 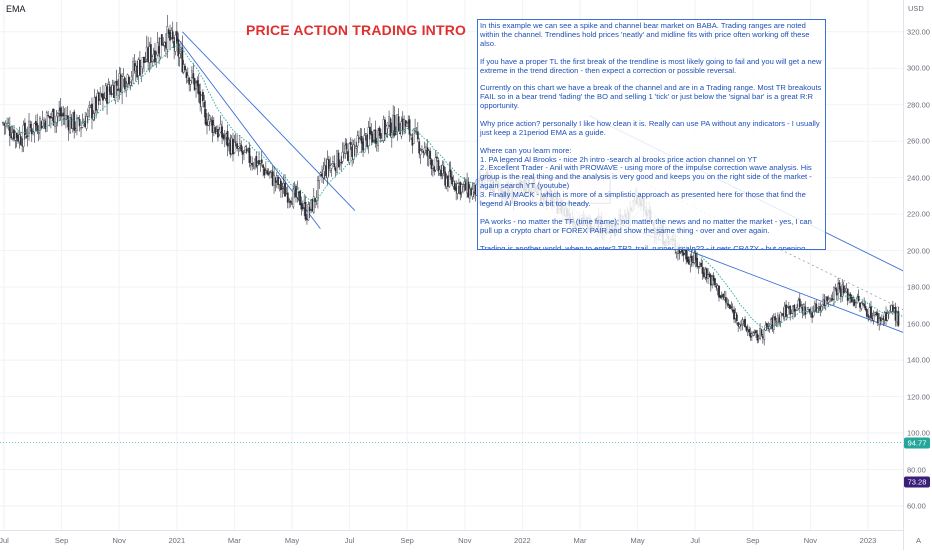 I want to click on price-tick-label: 160.00, so click(x=918, y=323).